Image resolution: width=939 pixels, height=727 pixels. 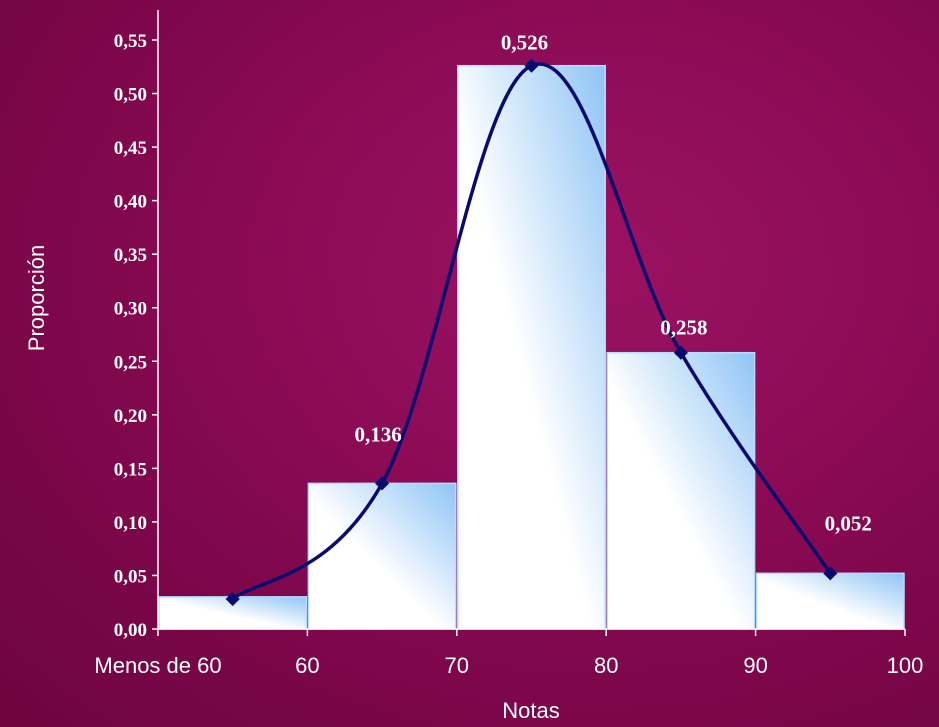 What do you see at coordinates (755, 665) in the screenshot?
I see `x-tick-label: 90` at bounding box center [755, 665].